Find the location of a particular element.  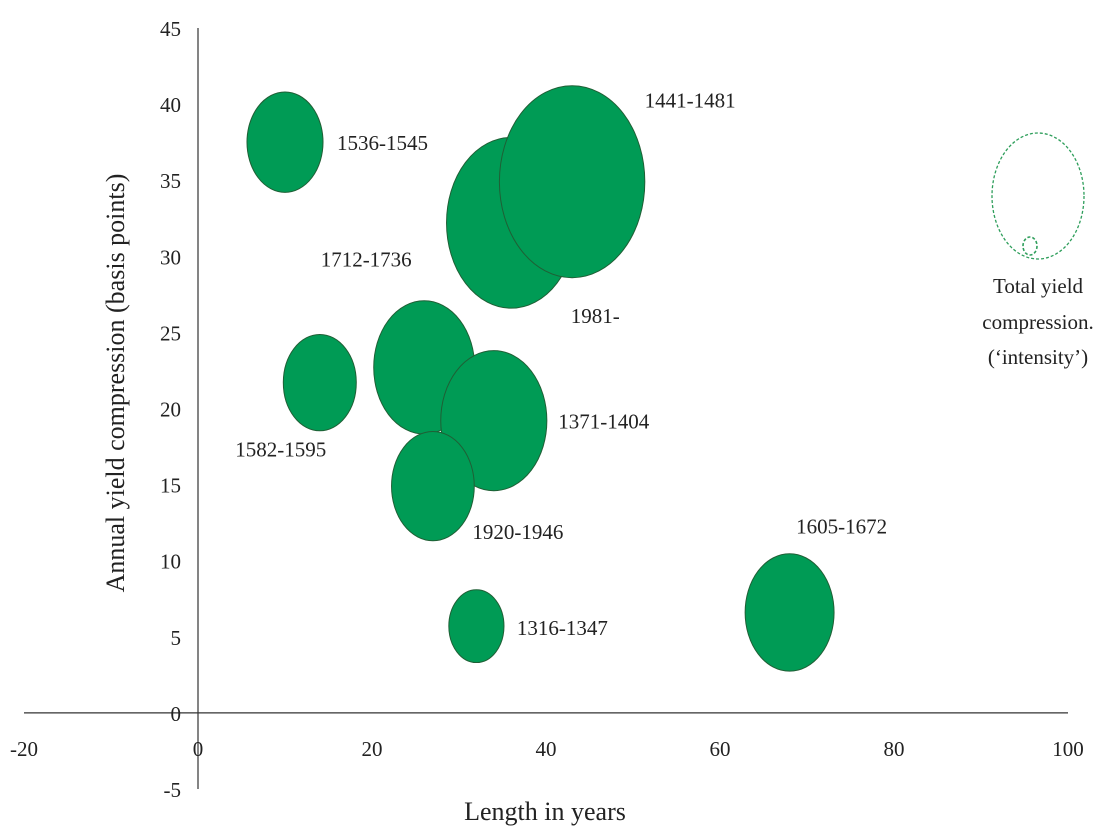

y-tick-label: 40 is located at coordinates (170, 105).